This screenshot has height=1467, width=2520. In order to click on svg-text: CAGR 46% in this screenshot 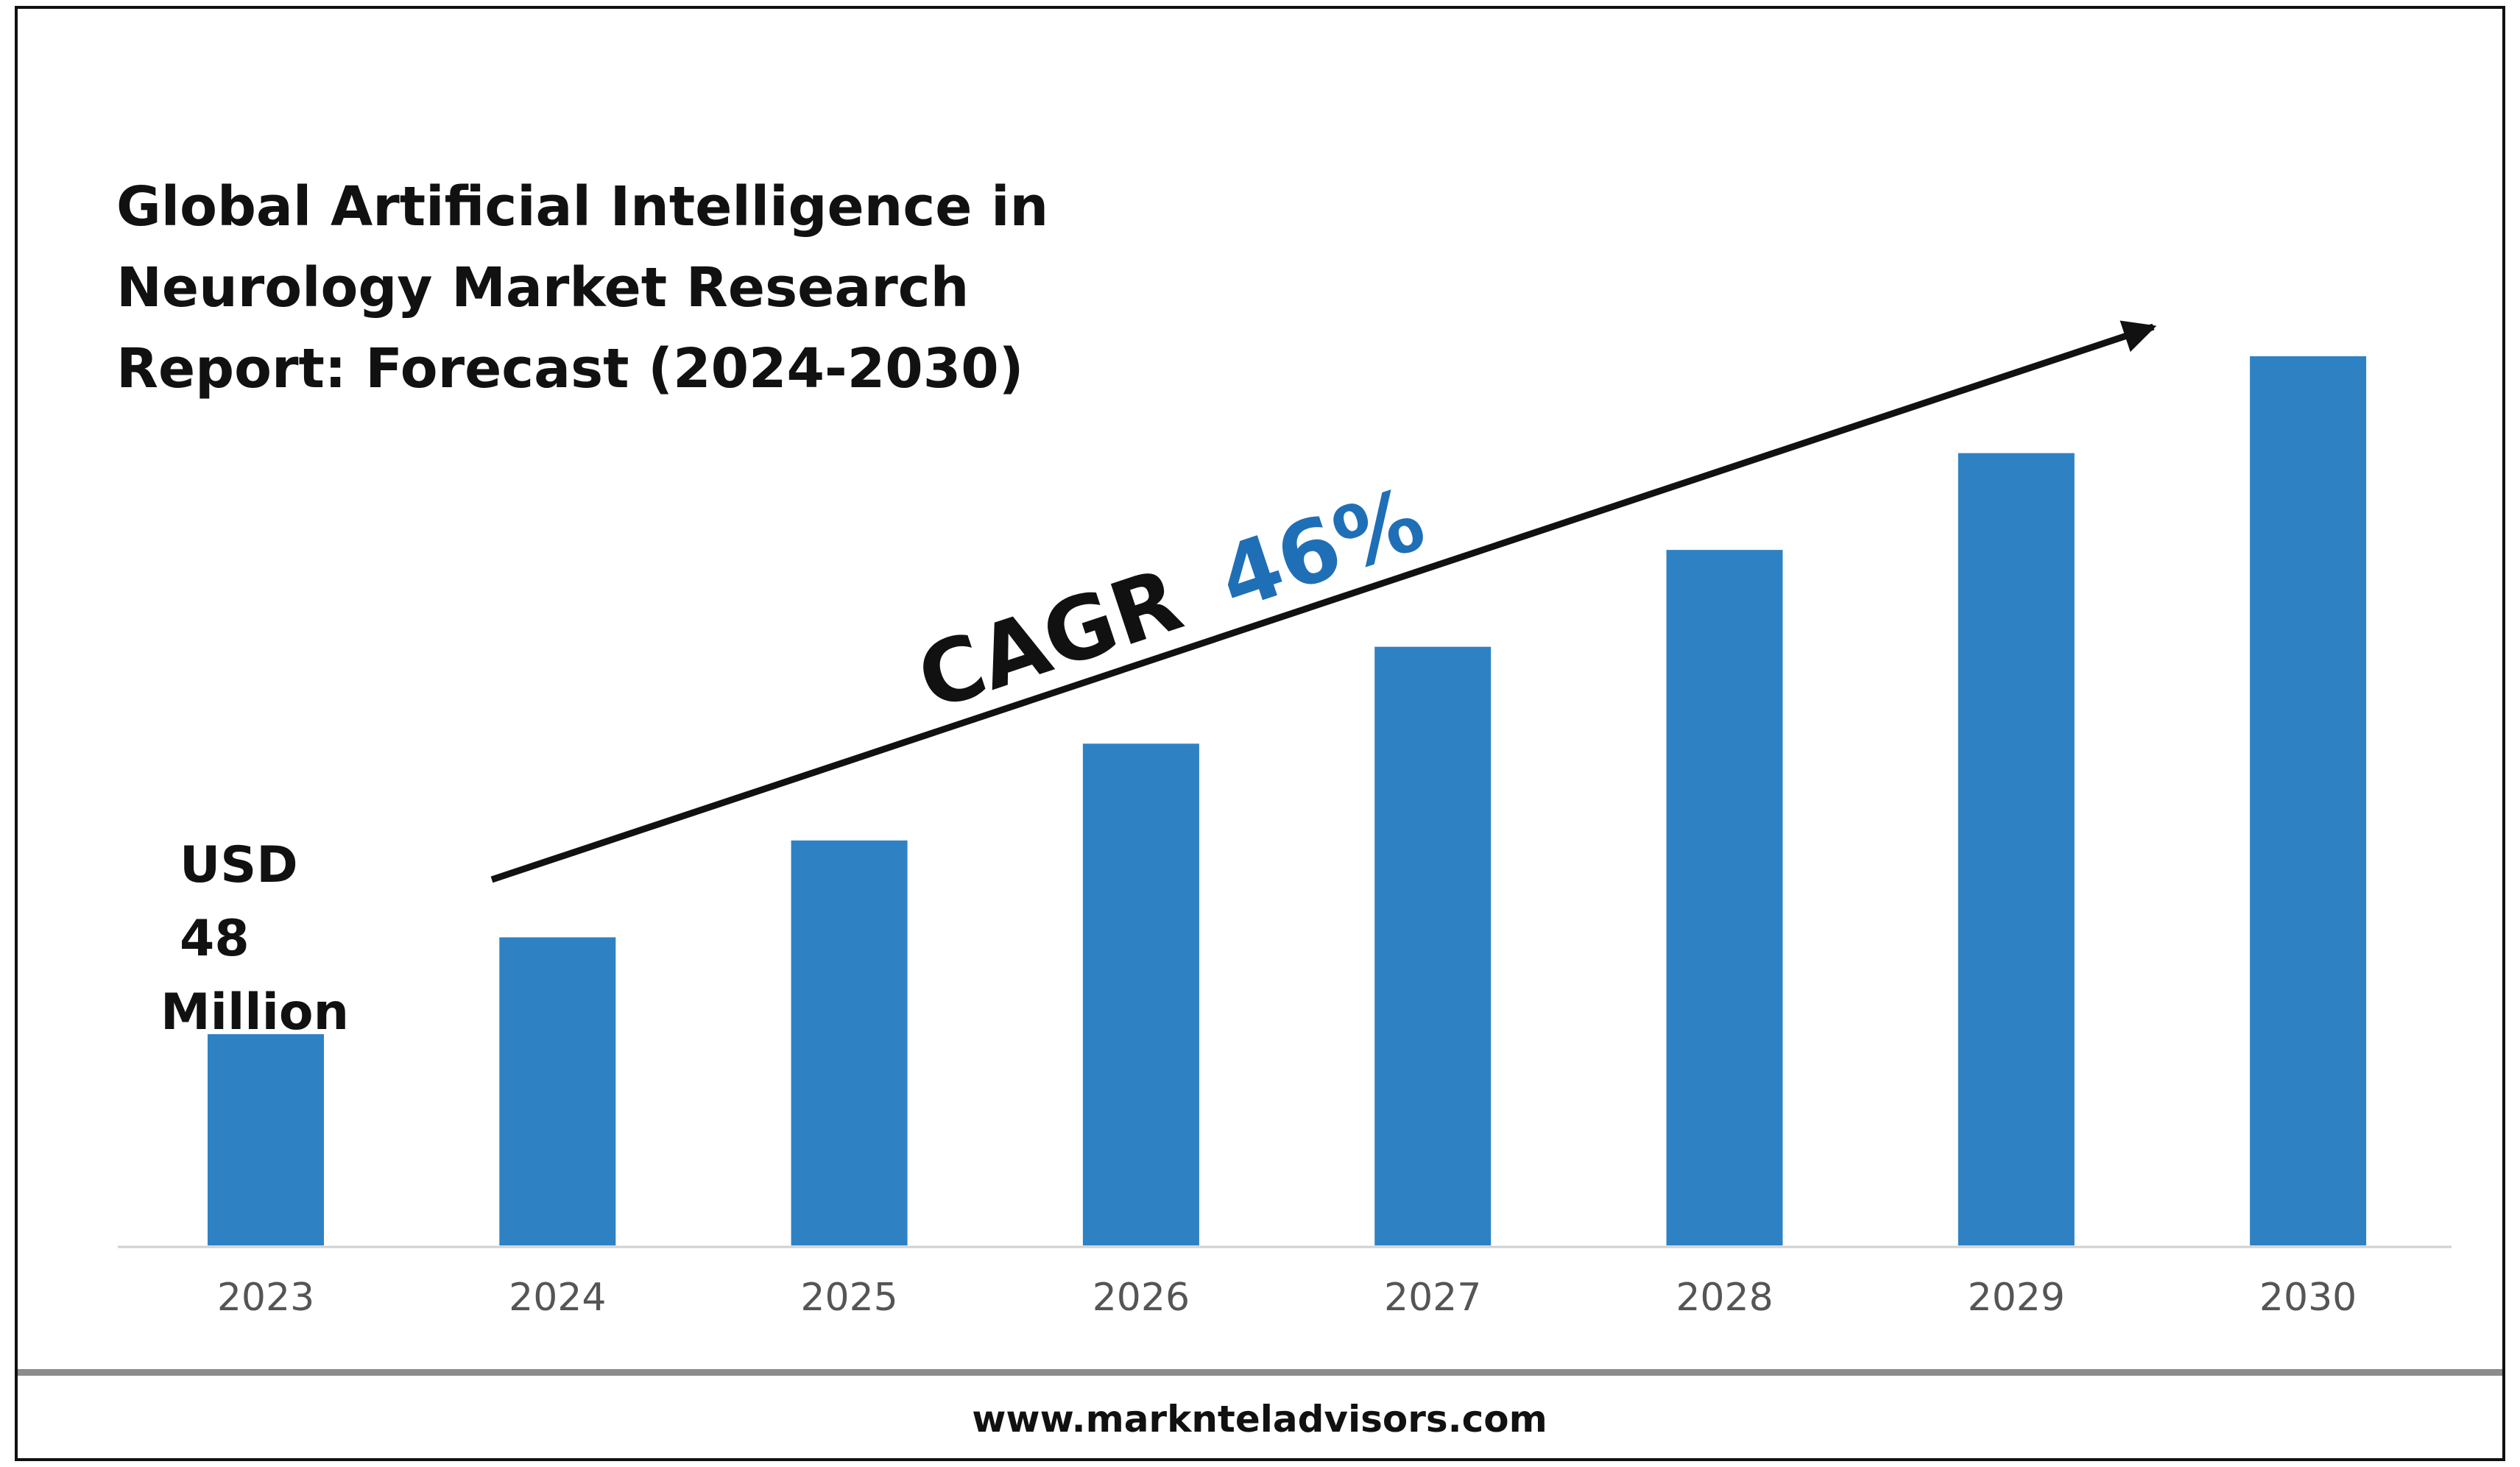, I will do `click(1171, 599)`.